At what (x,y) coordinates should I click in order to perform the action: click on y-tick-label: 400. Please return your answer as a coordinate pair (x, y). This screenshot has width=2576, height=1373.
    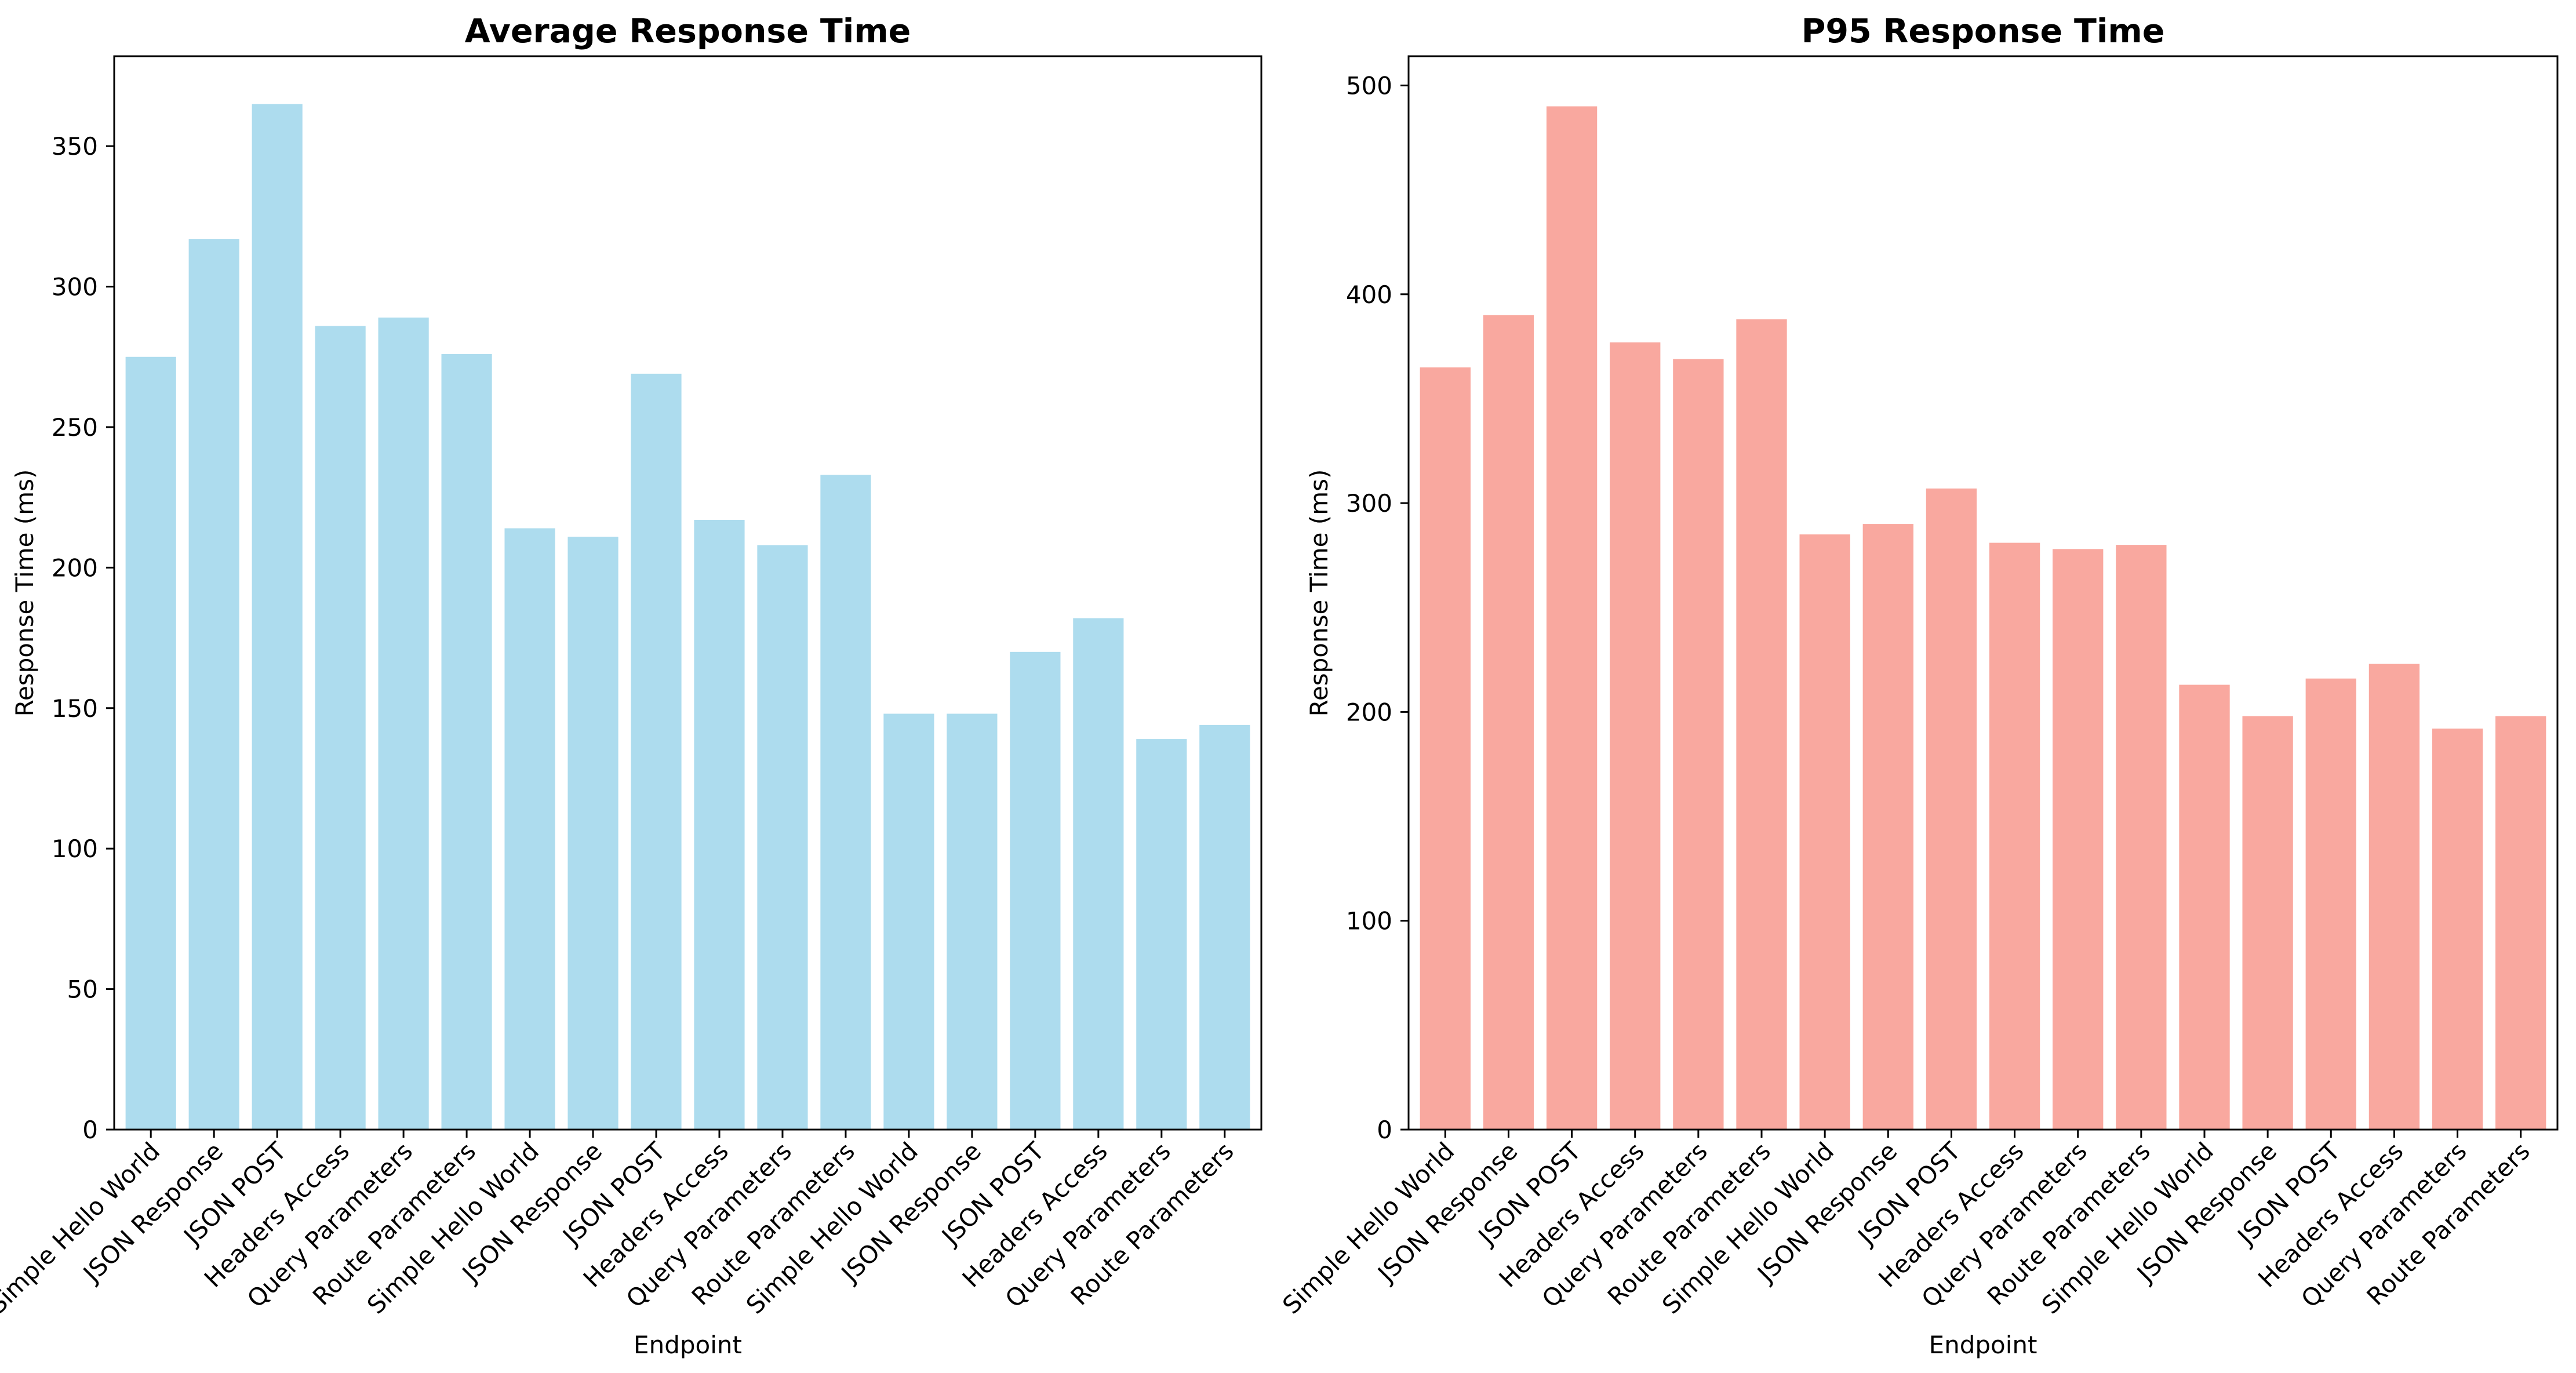
    Looking at the image, I should click on (1369, 295).